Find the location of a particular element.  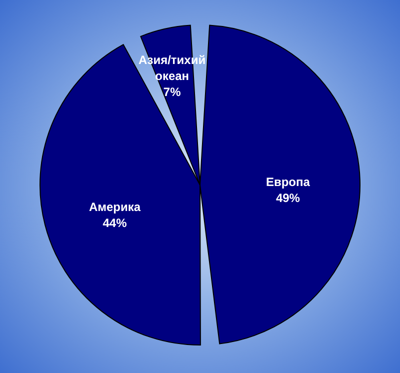

data-label: 44% is located at coordinates (115, 223).